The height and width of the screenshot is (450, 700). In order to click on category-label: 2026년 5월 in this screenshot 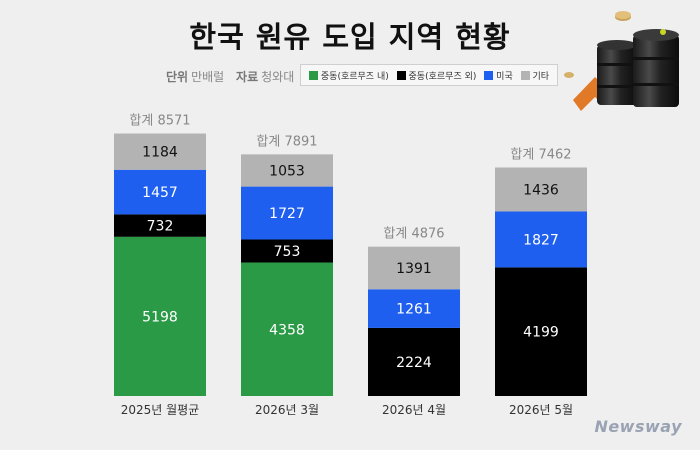, I will do `click(541, 410)`.